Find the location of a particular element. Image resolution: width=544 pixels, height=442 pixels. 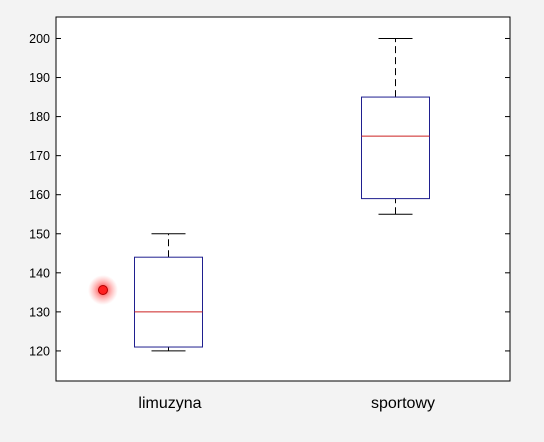

box-sportowy is located at coordinates (395, 126).